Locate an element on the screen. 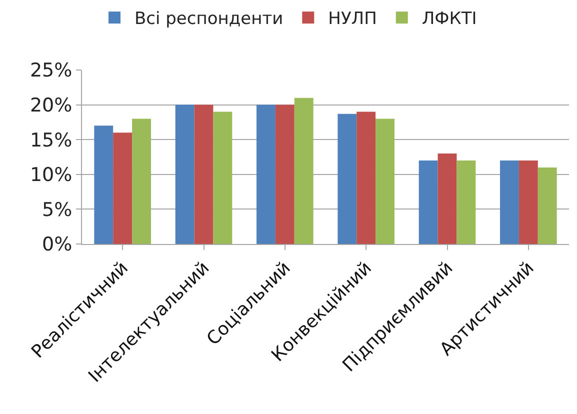 The width and height of the screenshot is (577, 414). legend-label: НУЛП is located at coordinates (352, 19).